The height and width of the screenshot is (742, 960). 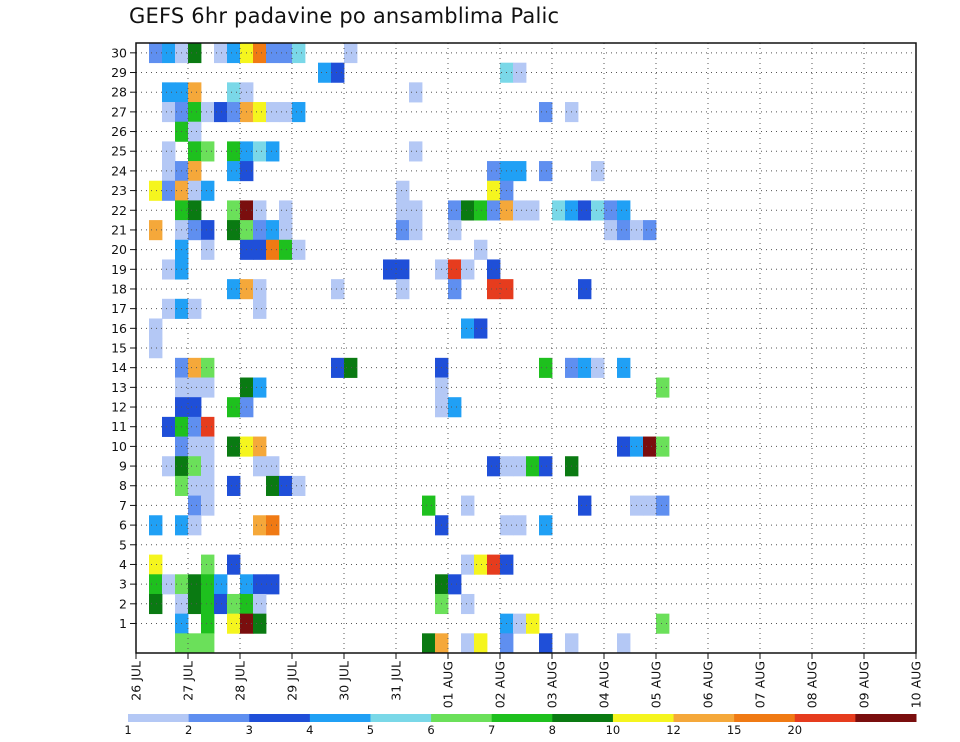 What do you see at coordinates (123, 603) in the screenshot?
I see `y-tick-label: 2` at bounding box center [123, 603].